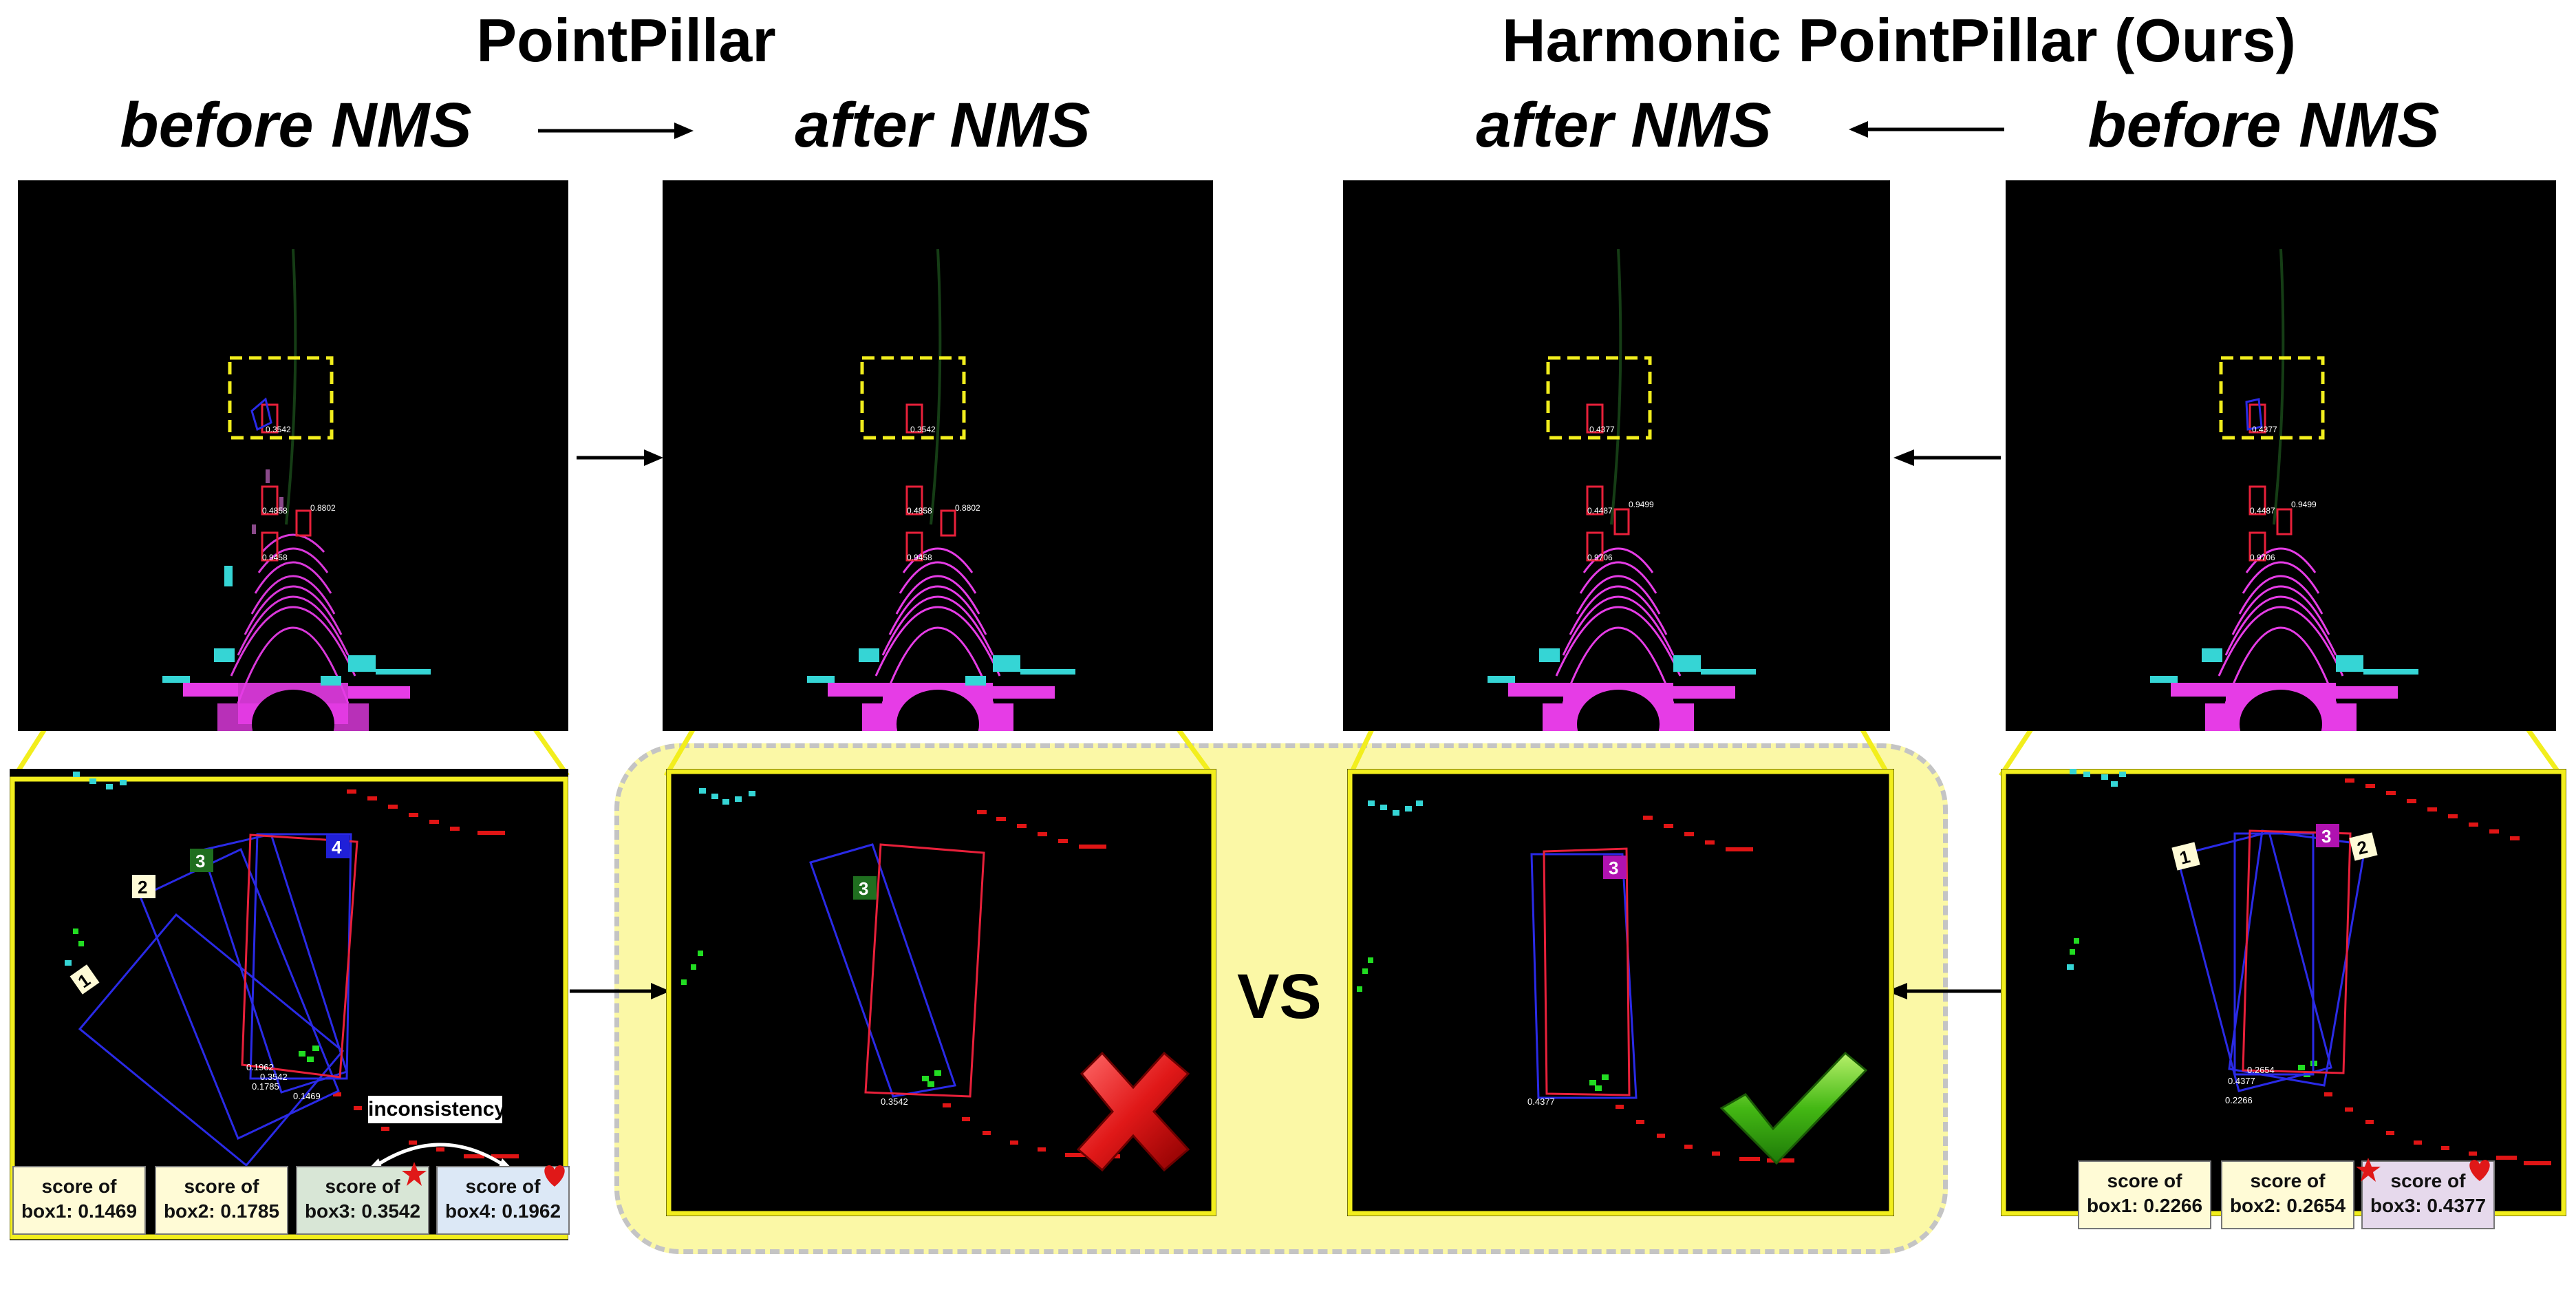 Image resolution: width=2576 pixels, height=1305 pixels. Describe the element at coordinates (2287, 1205) in the screenshot. I see `score-box-line2: box2: 0.2654` at that location.